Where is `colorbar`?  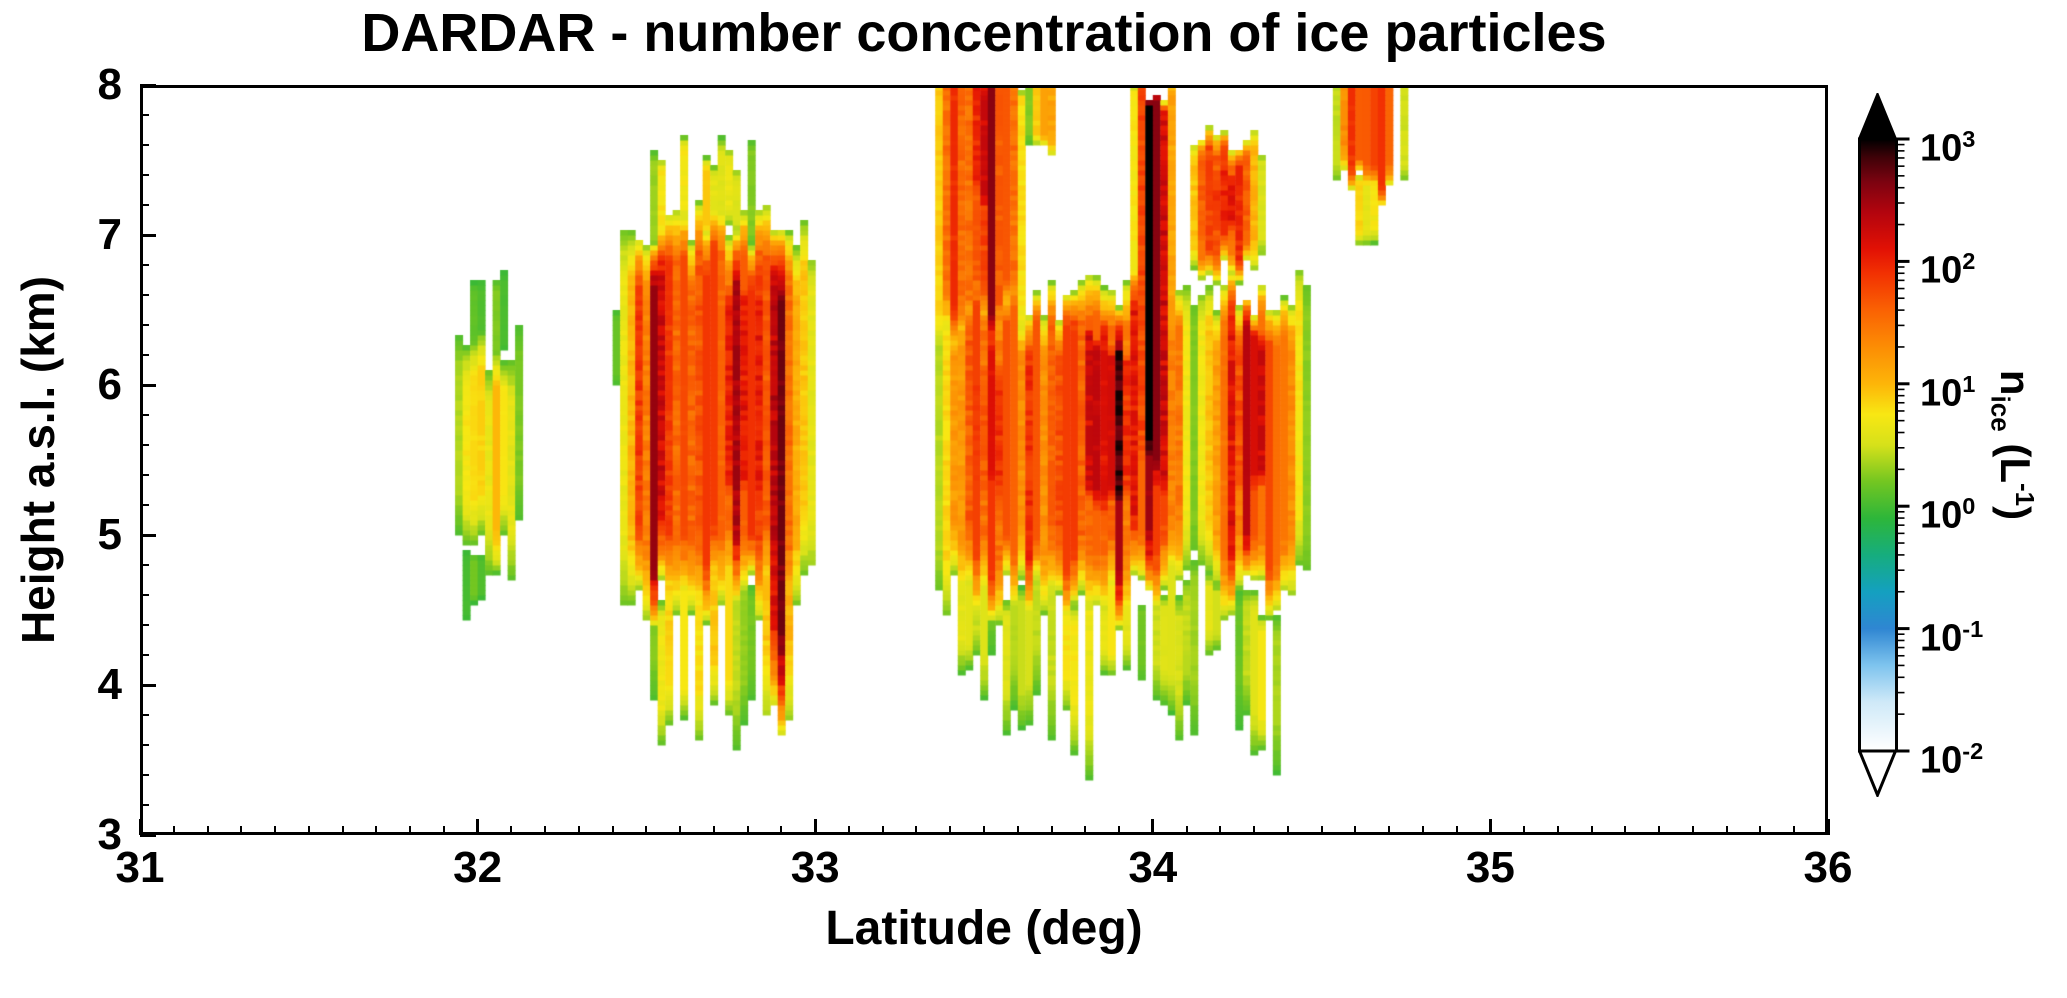 colorbar is located at coordinates (1884, 445).